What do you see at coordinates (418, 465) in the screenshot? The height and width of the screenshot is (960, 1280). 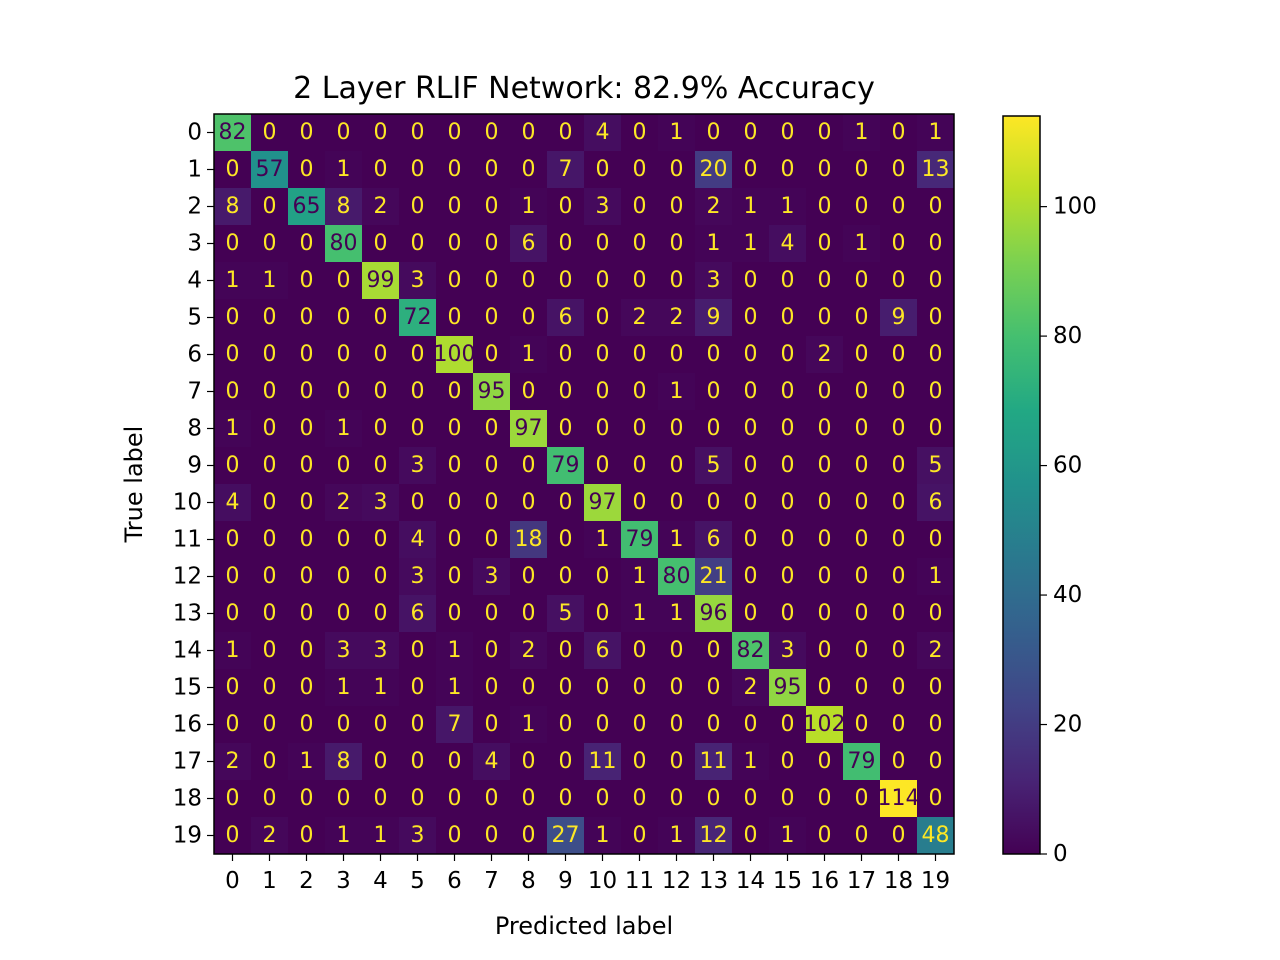 I see `cell-value-label: 3` at bounding box center [418, 465].